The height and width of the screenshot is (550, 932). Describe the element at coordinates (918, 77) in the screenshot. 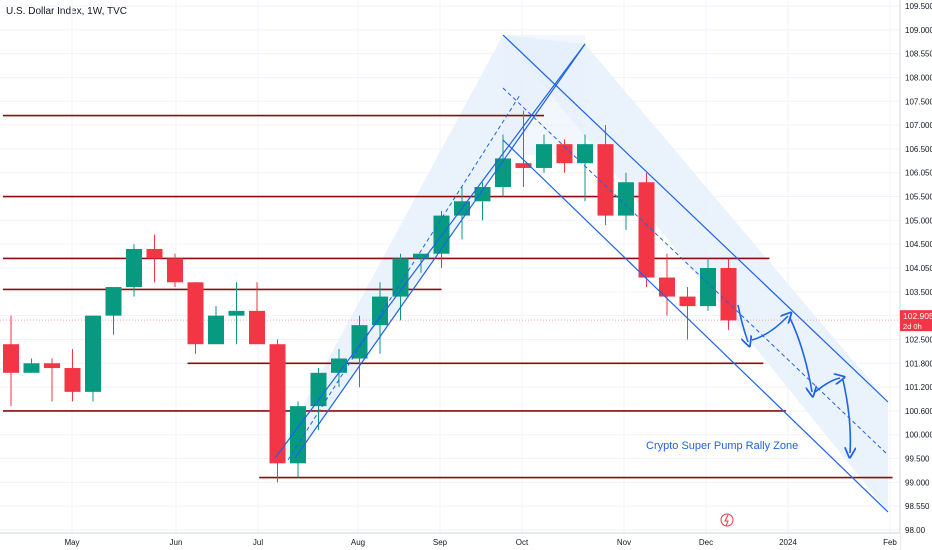

I see `y-tick-label: 108.000` at that location.